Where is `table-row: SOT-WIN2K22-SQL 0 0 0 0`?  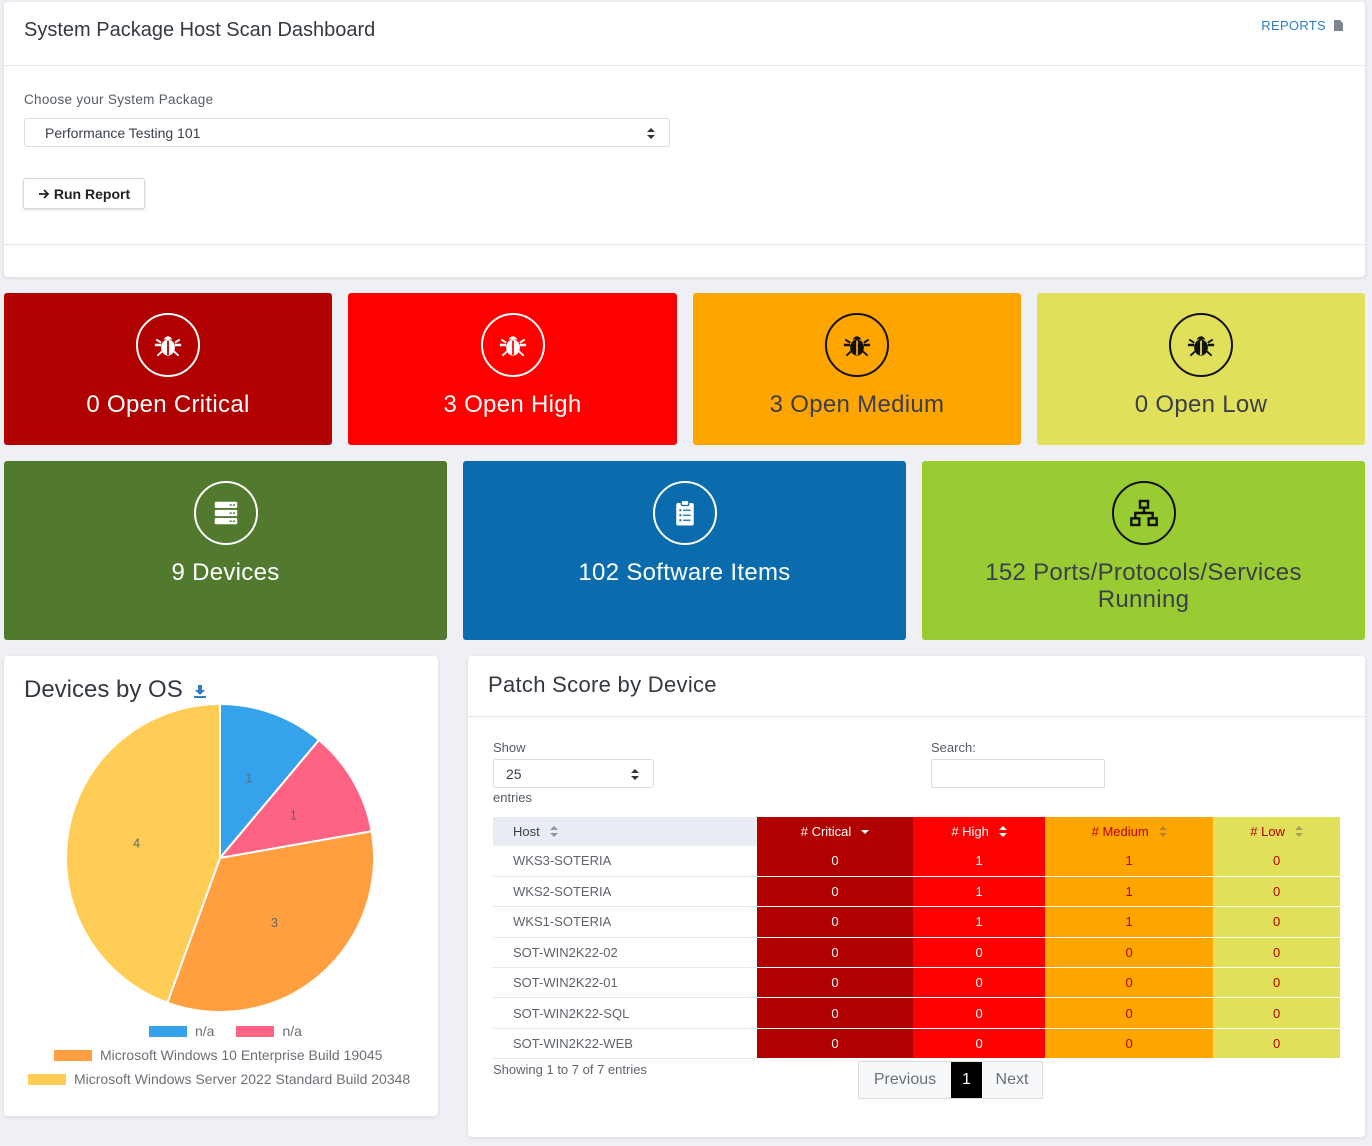 table-row: SOT-WIN2K22-SQL 0 0 0 0 is located at coordinates (916, 1013).